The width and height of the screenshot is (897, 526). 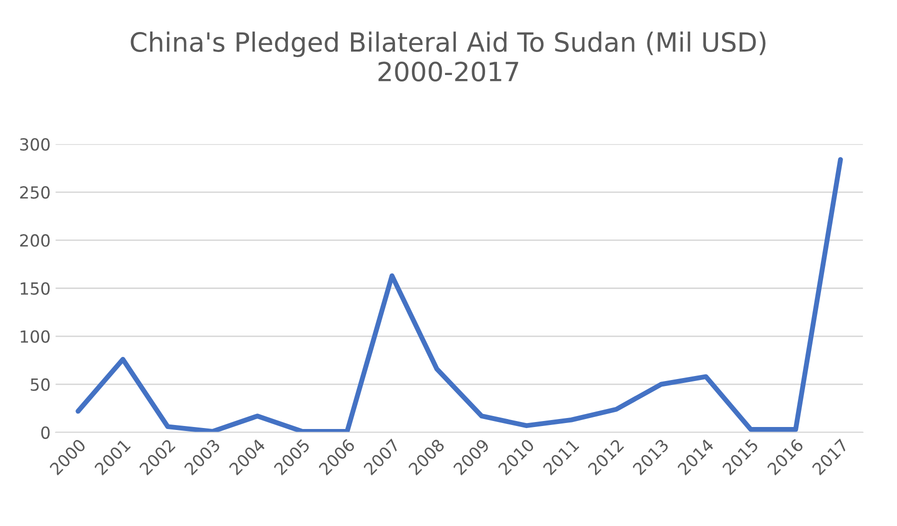 I want to click on chart-title: China's Pledged Bilateral Aid To Sudan (Mil USD) 2000-2017, so click(x=448, y=57).